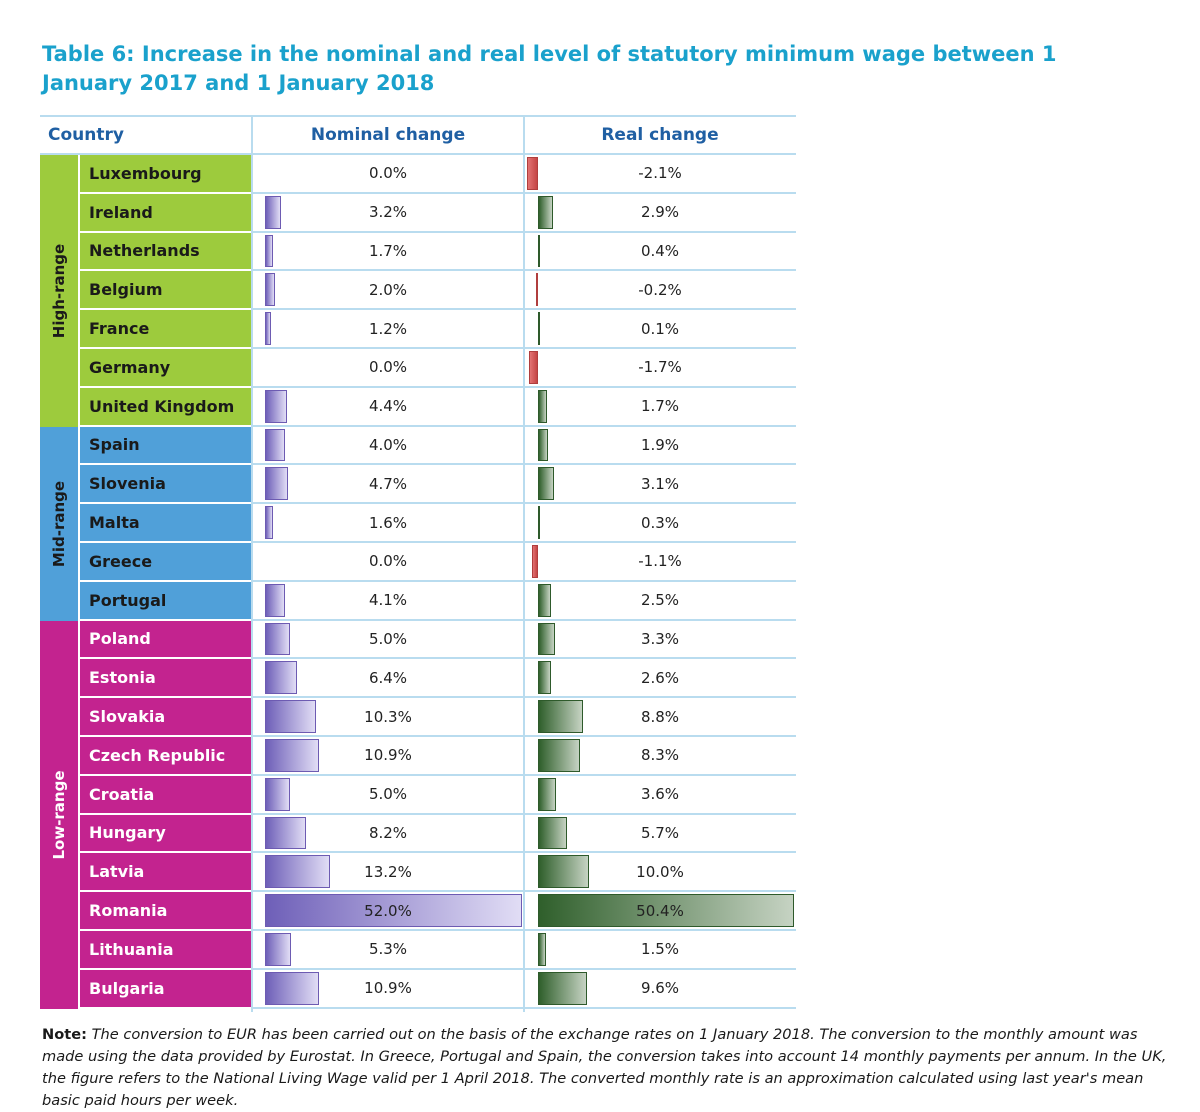 Image resolution: width=1200 pixels, height=1112 pixels. I want to click on nominal-change-value: 3.2%, so click(388, 212).